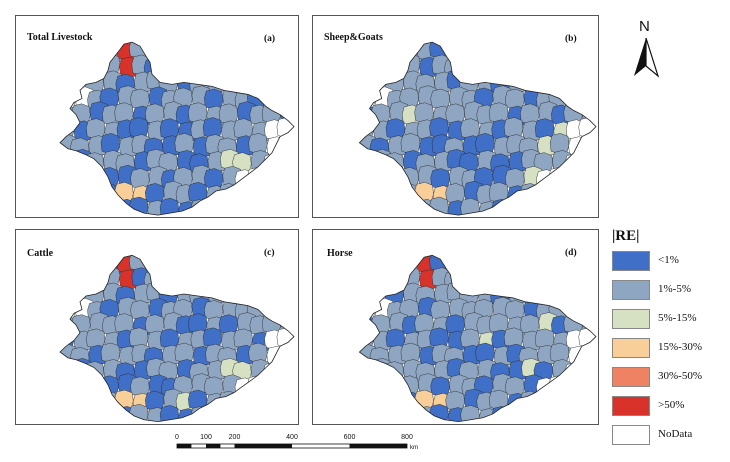 The height and width of the screenshot is (462, 730). Describe the element at coordinates (675, 434) in the screenshot. I see `legend-label: NoData` at that location.